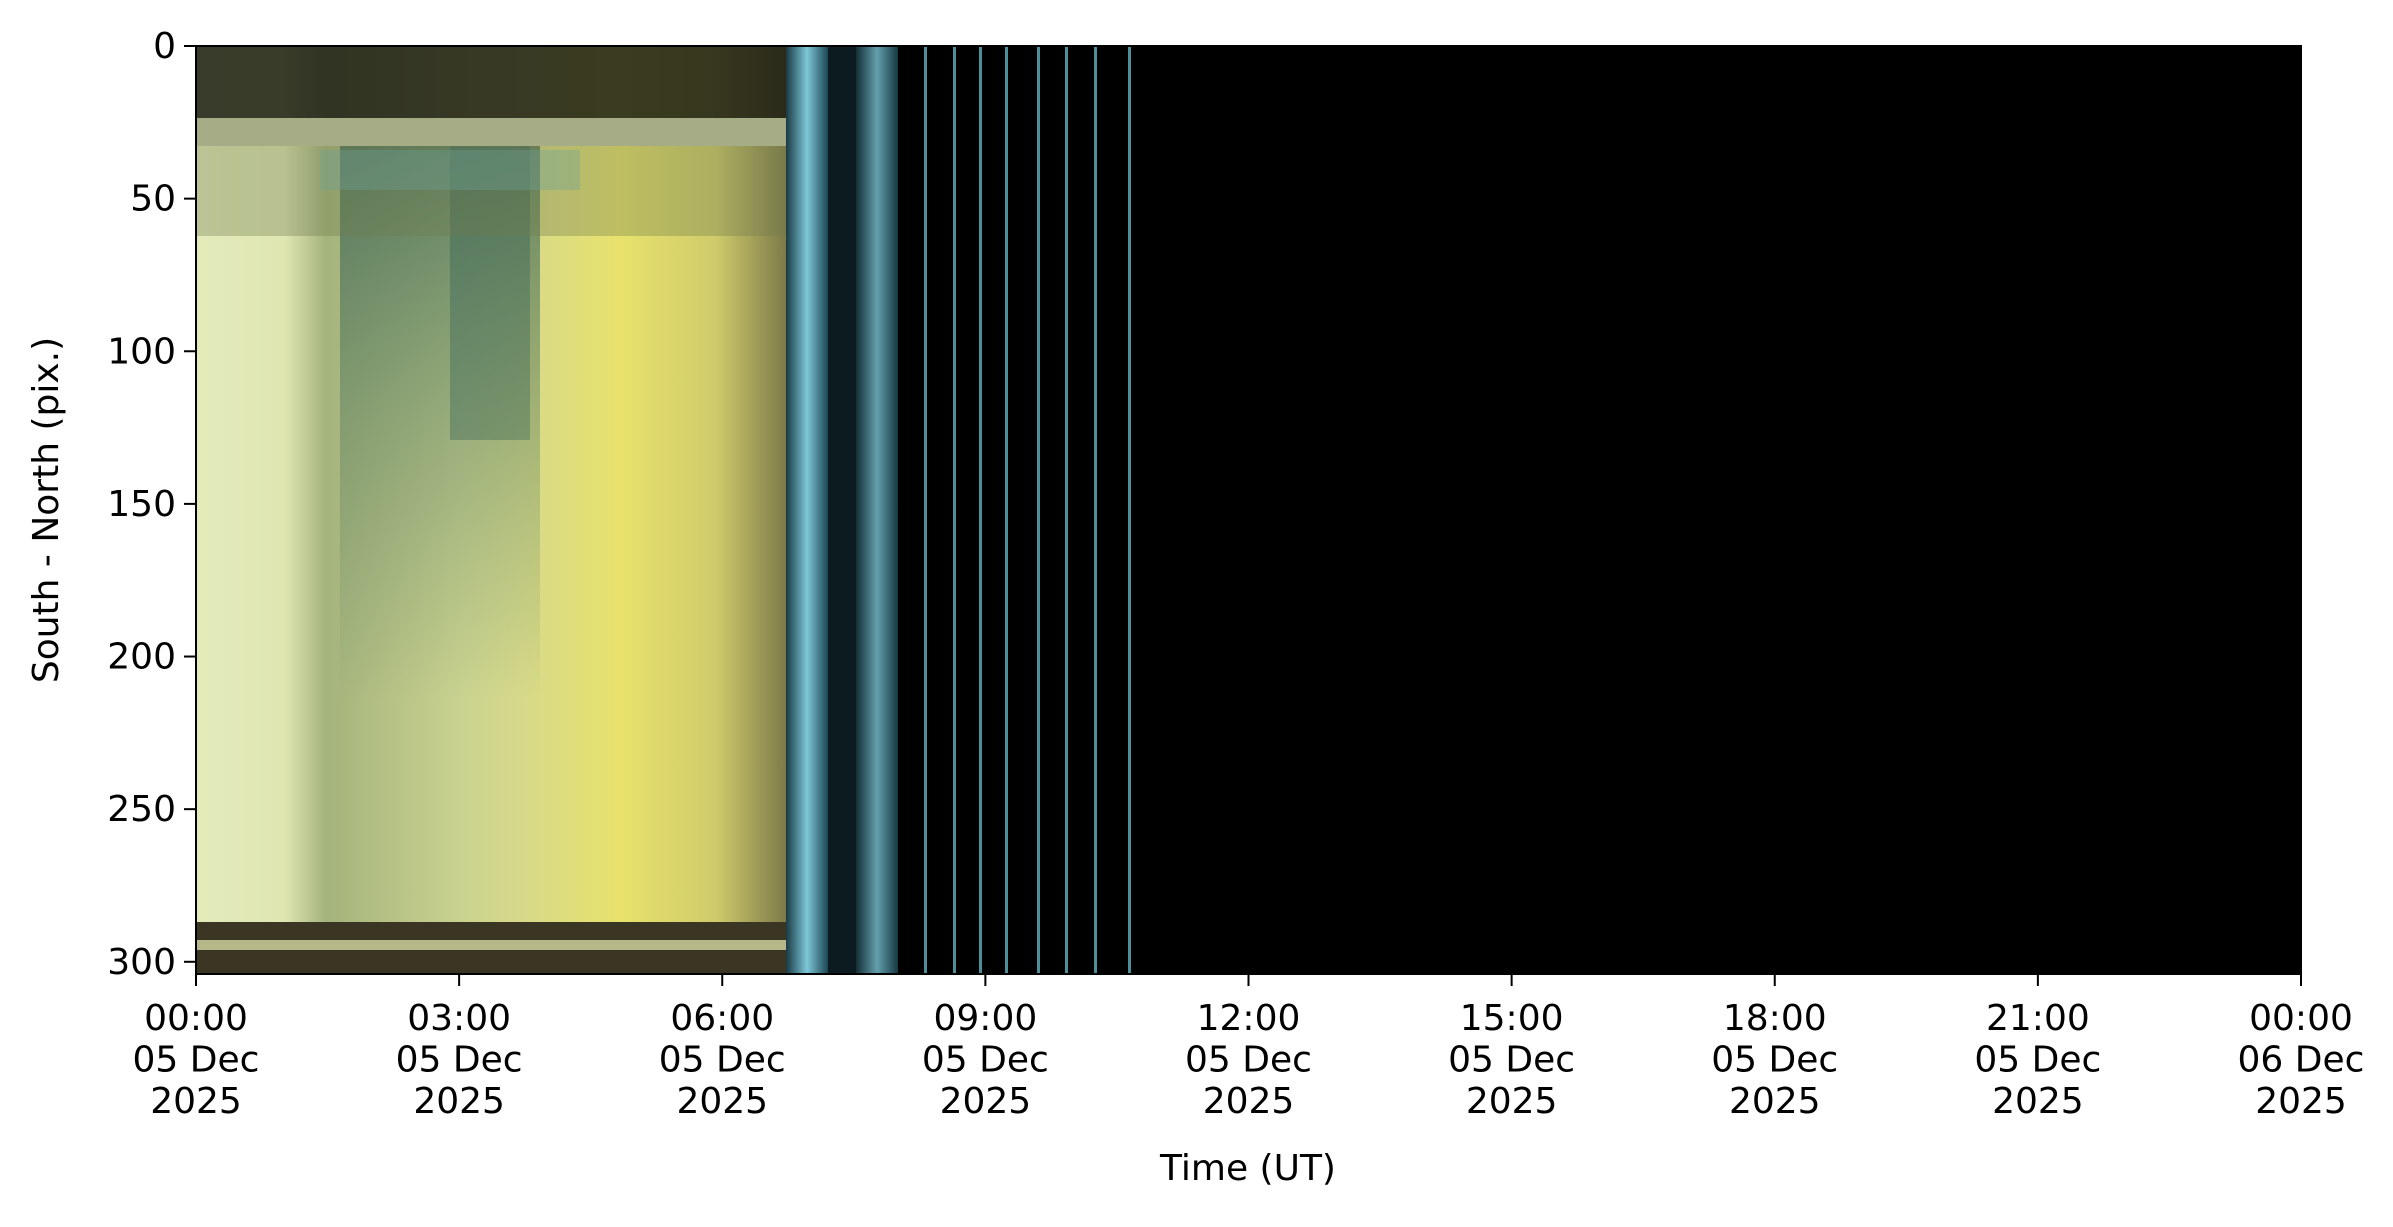 This screenshot has height=1227, width=2393. Describe the element at coordinates (1248, 1060) in the screenshot. I see `x-tick-label: 12:00 05 Dec 2025` at that location.